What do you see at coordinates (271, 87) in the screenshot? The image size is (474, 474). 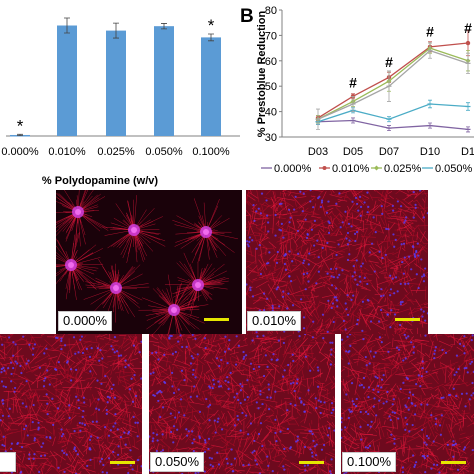 I see `y-tick-label-2: 50` at bounding box center [271, 87].